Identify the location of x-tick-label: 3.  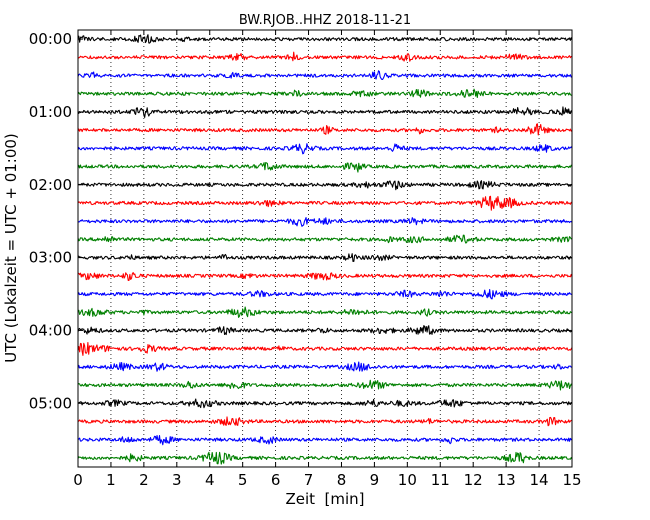
(177, 480).